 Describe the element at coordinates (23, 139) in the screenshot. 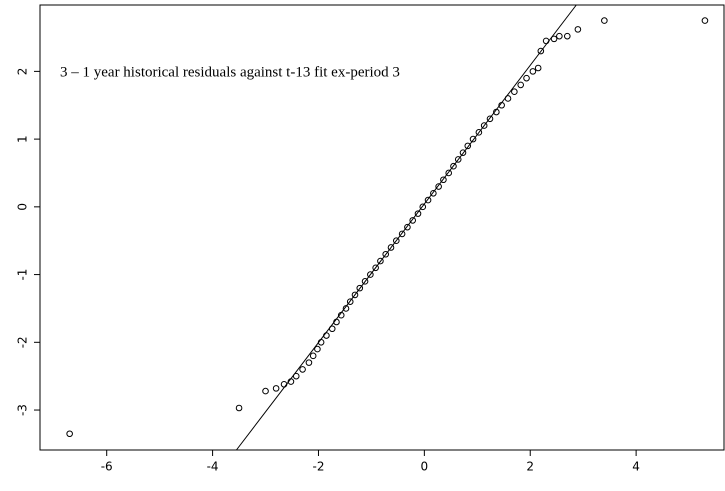

I see `y-tick-label: 1` at that location.